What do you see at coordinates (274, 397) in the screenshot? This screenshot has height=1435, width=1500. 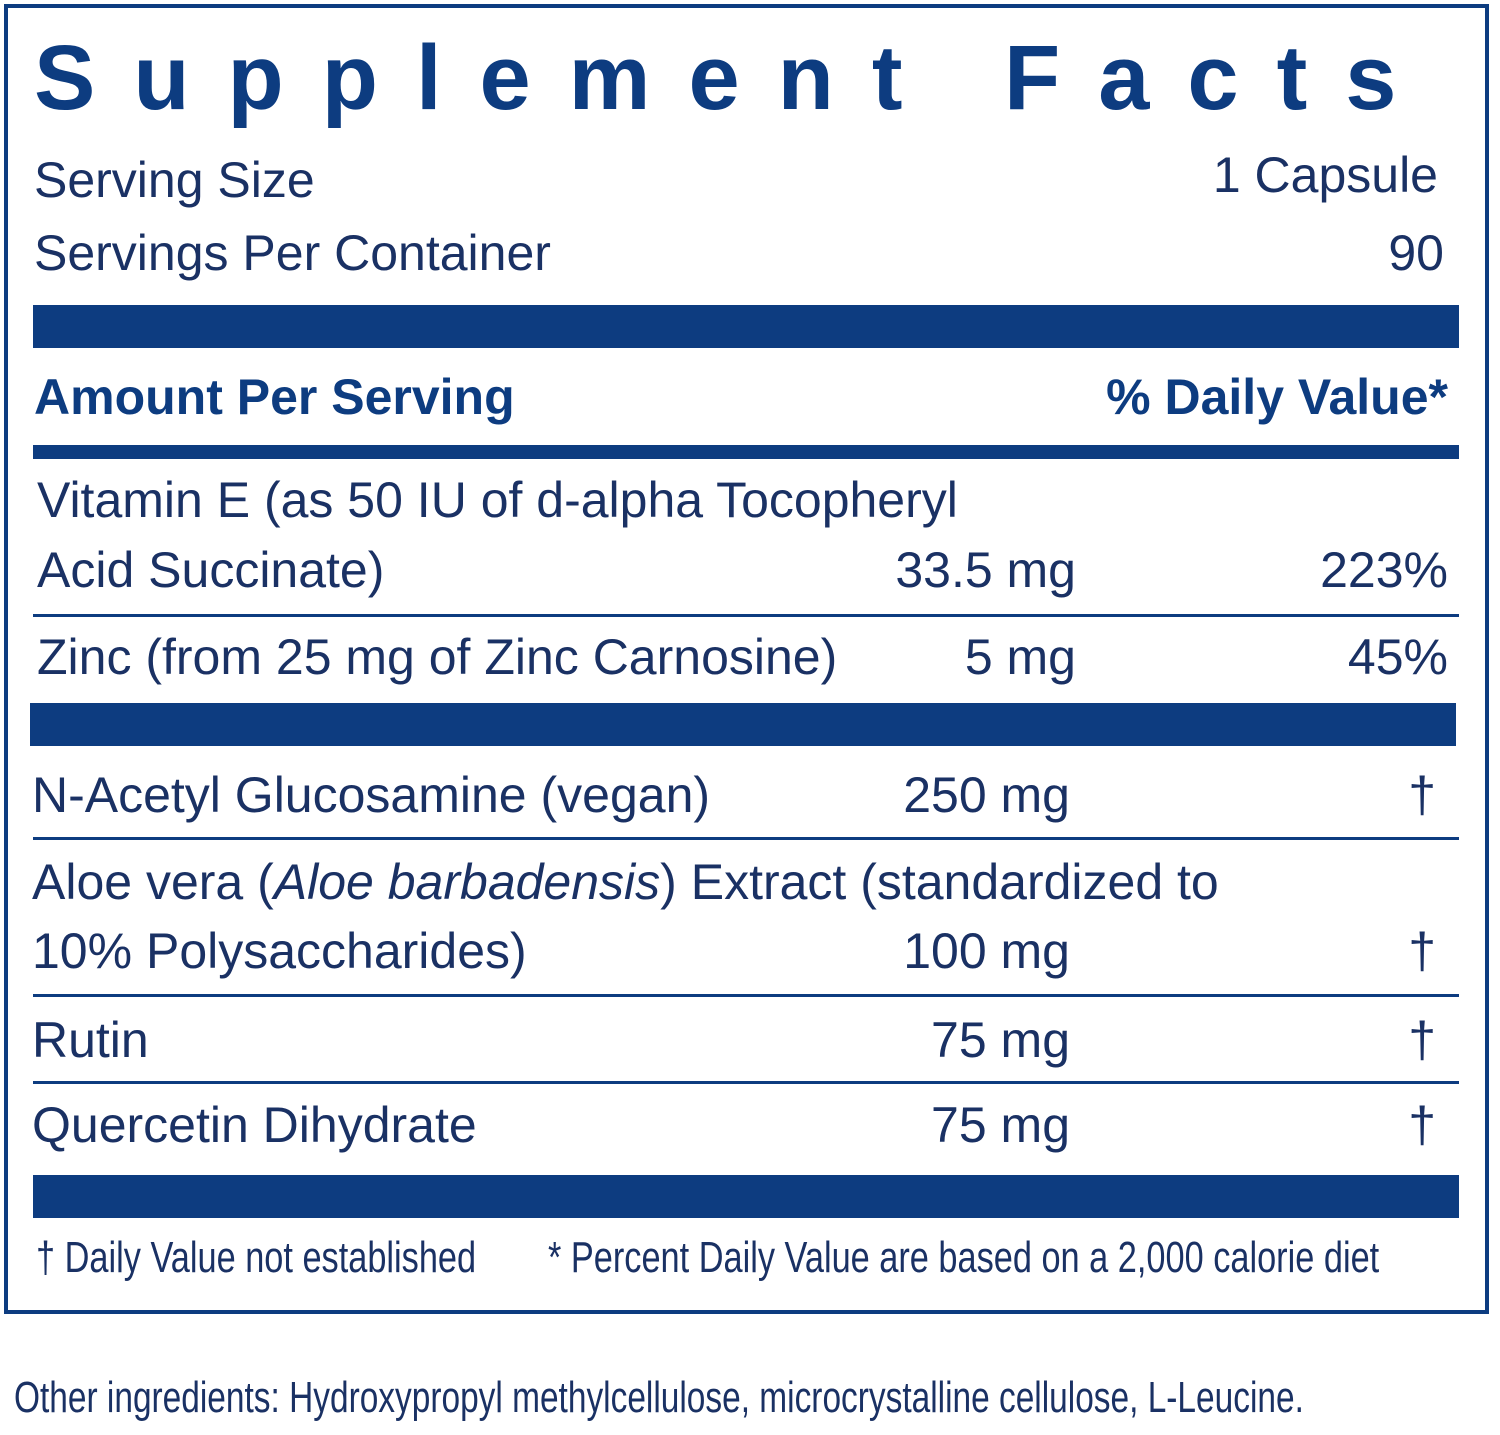 I see `column-header: Amount Per Serving` at bounding box center [274, 397].